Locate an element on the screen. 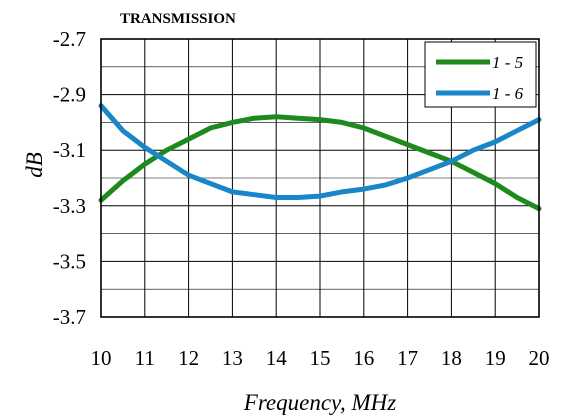  legend-box is located at coordinates (480, 74).